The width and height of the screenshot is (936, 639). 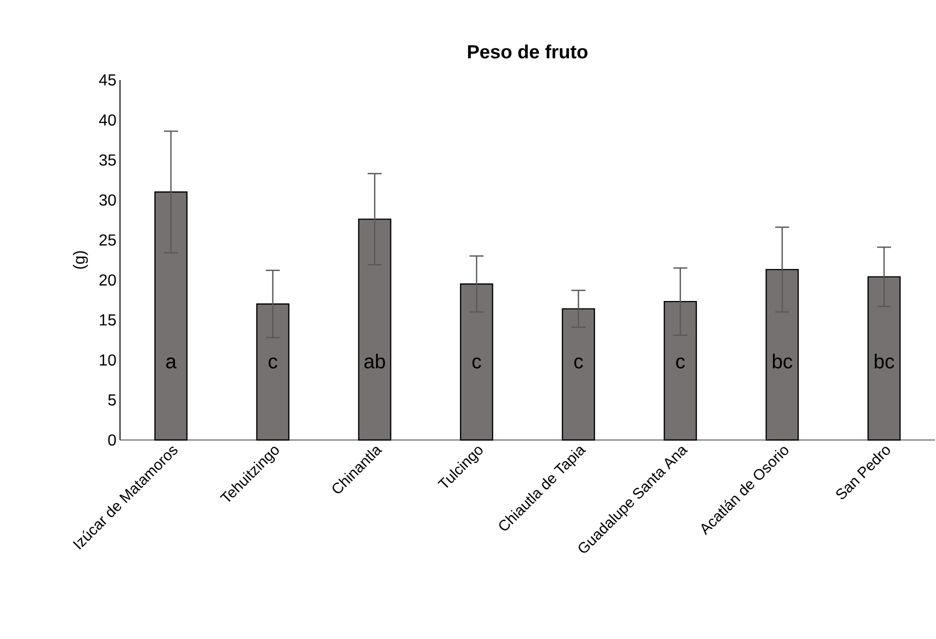 What do you see at coordinates (107, 80) in the screenshot?
I see `y-tick-label: 45` at bounding box center [107, 80].